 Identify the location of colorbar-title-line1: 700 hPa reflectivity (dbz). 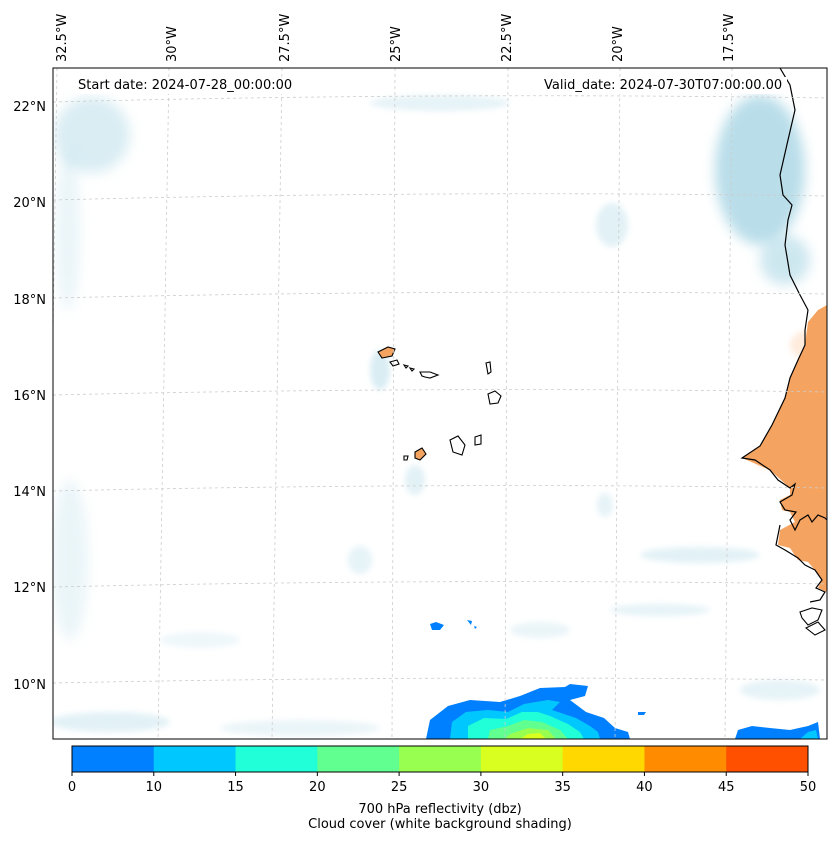
(440, 809).